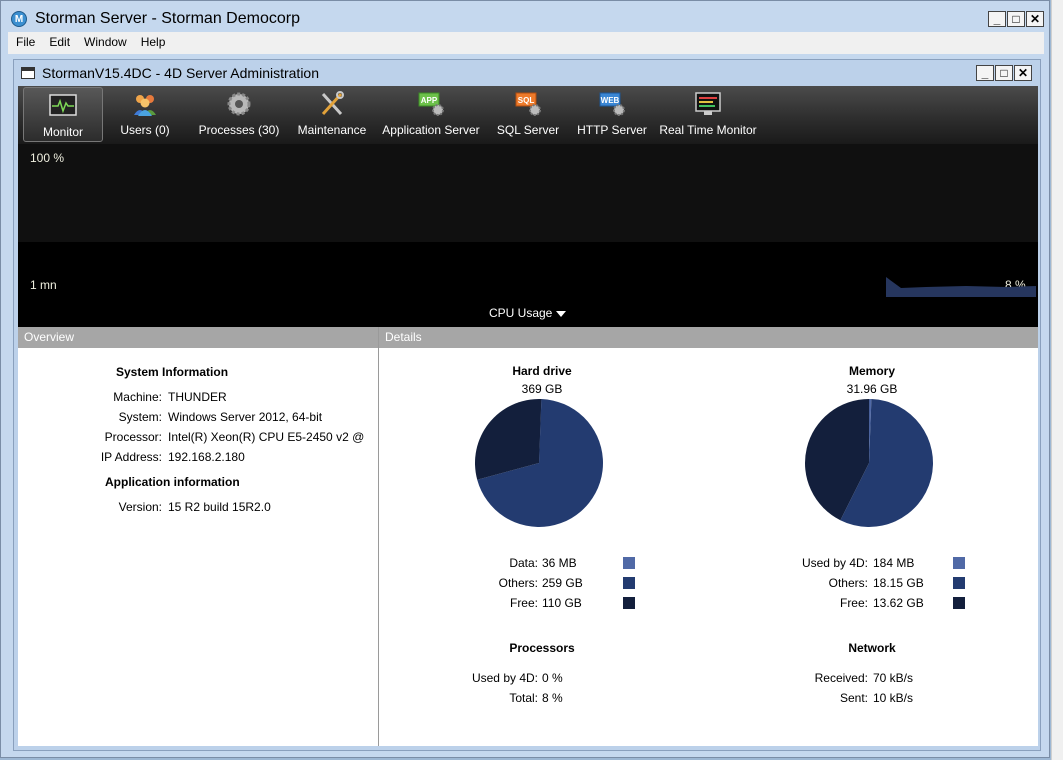  I want to click on window-title: Storman Server - Storman Democorp, so click(167, 18).